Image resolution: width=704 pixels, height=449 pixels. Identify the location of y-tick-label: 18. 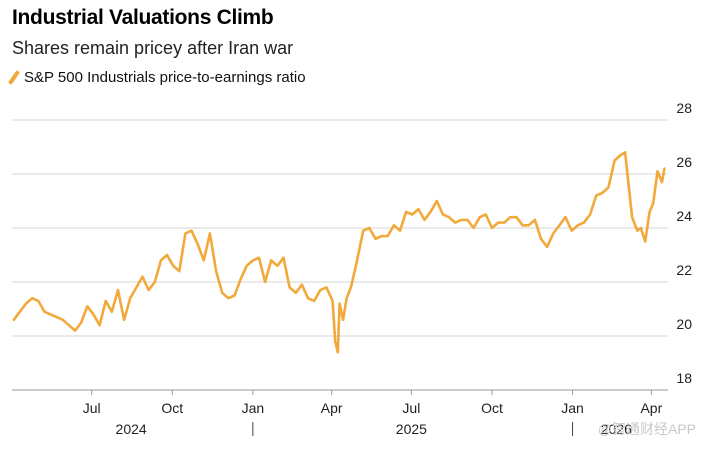
(684, 378).